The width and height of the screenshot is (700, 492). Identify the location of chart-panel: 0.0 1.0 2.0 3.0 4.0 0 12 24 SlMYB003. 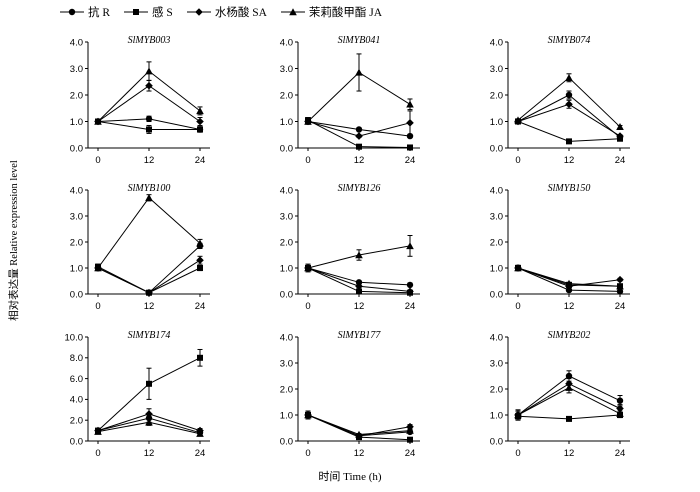
(140, 100).